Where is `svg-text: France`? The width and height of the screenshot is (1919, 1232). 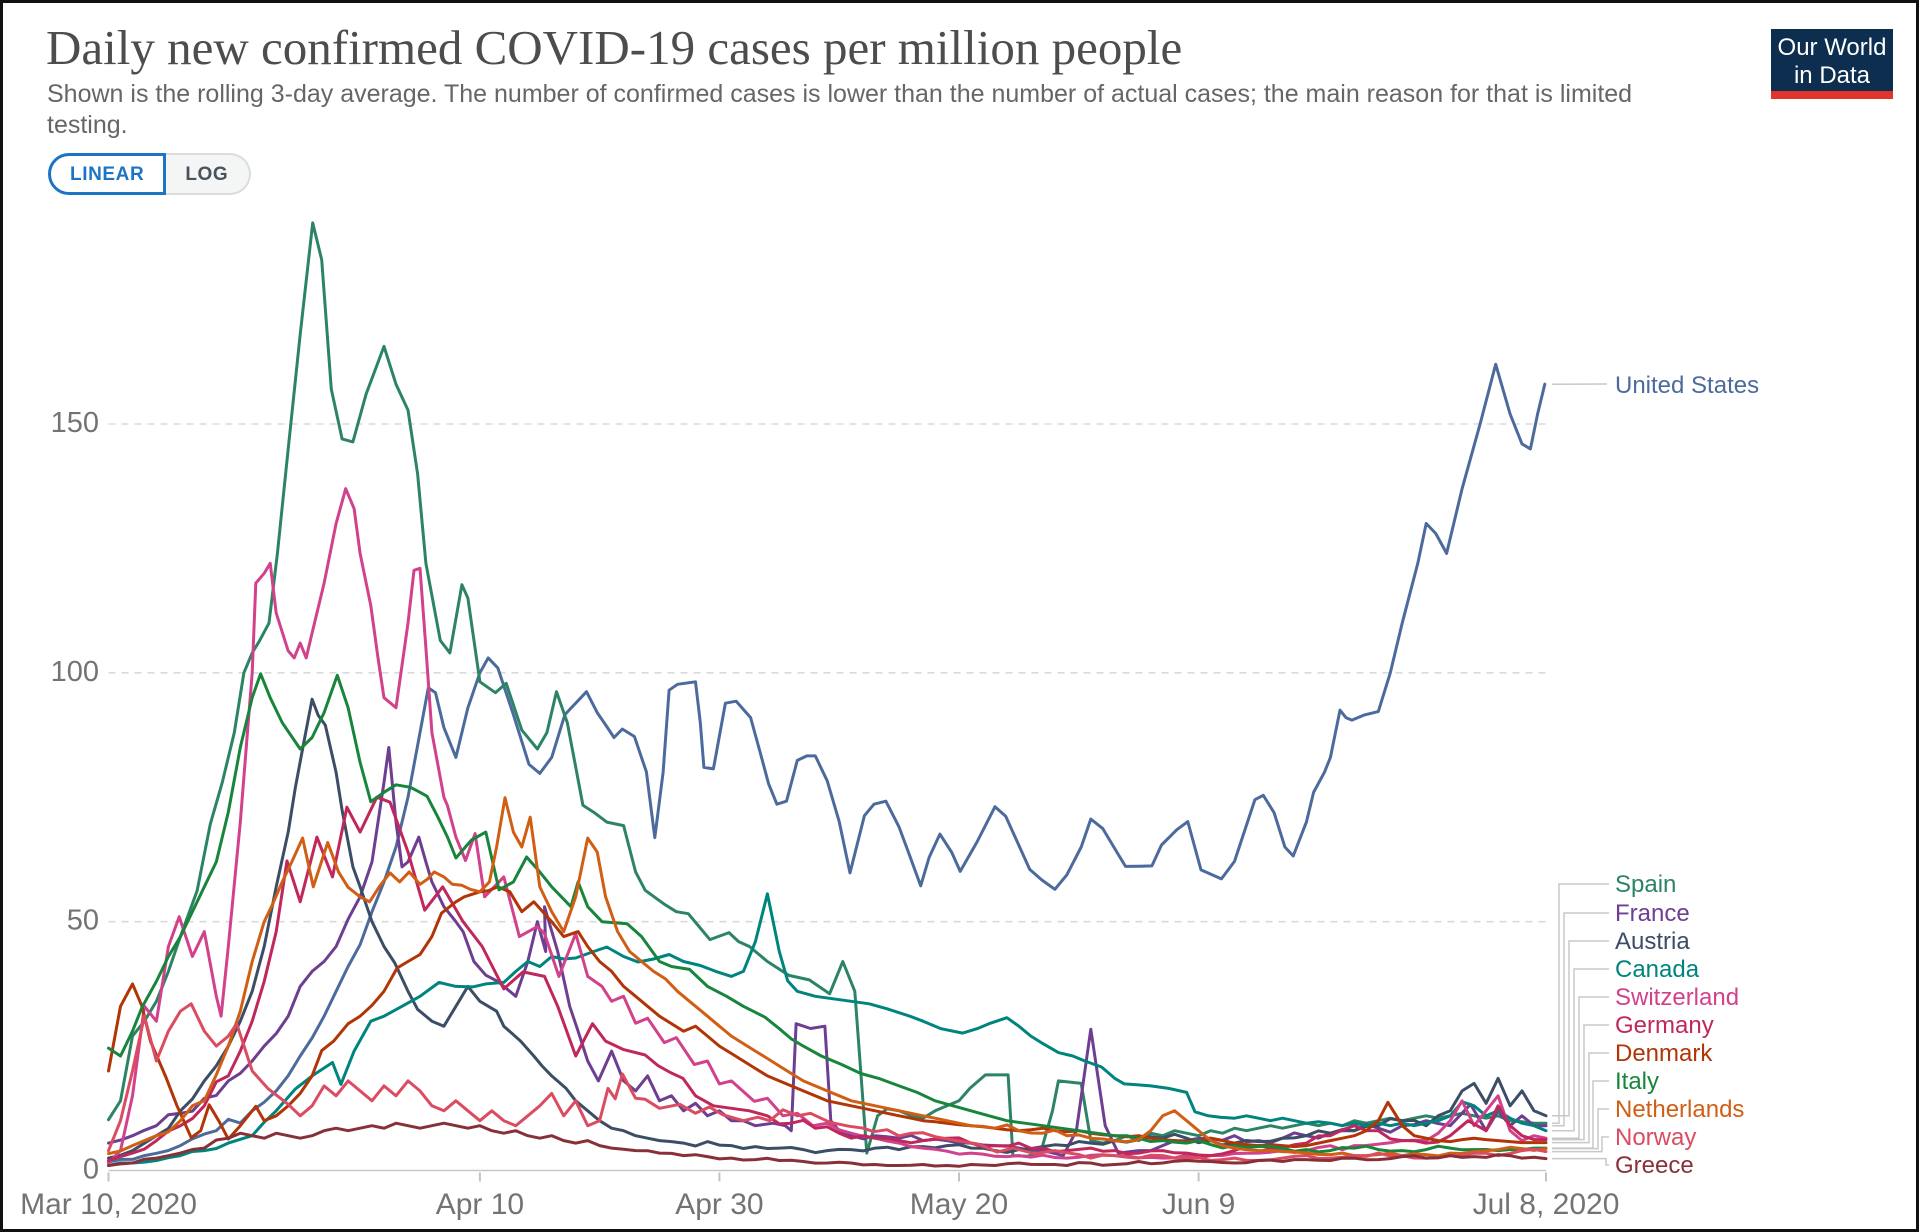 svg-text: France is located at coordinates (1652, 913).